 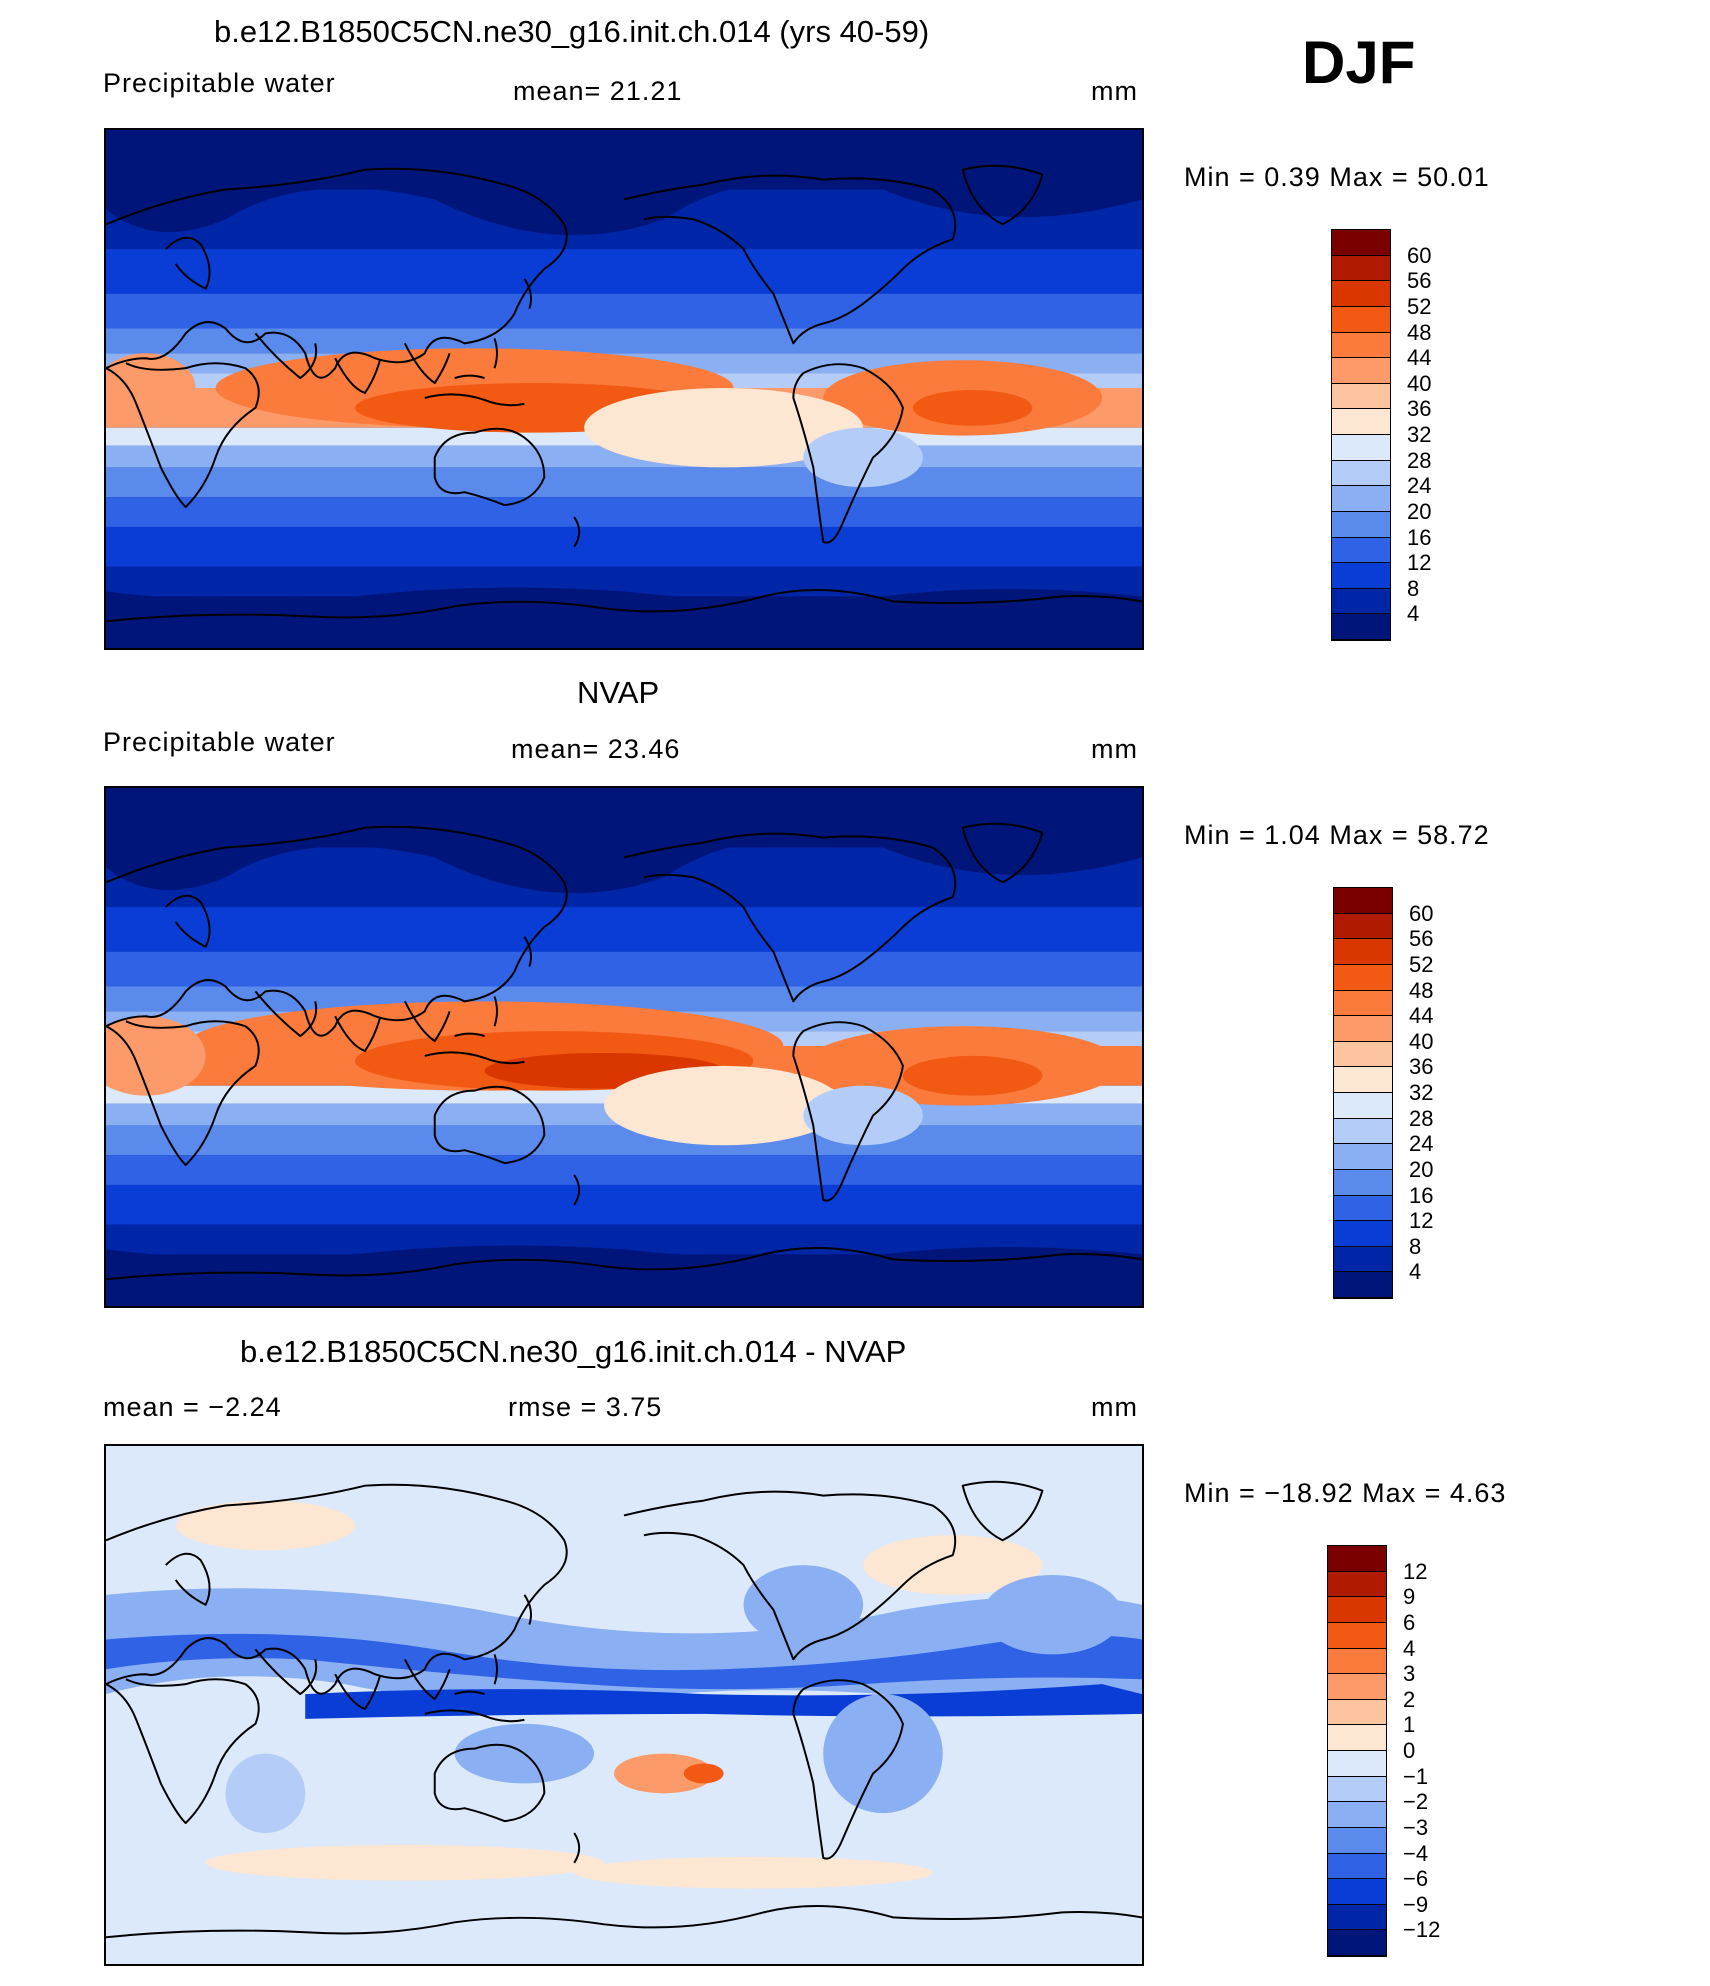 I want to click on colorbar-tick-label: 0, so click(x=1409, y=1750).